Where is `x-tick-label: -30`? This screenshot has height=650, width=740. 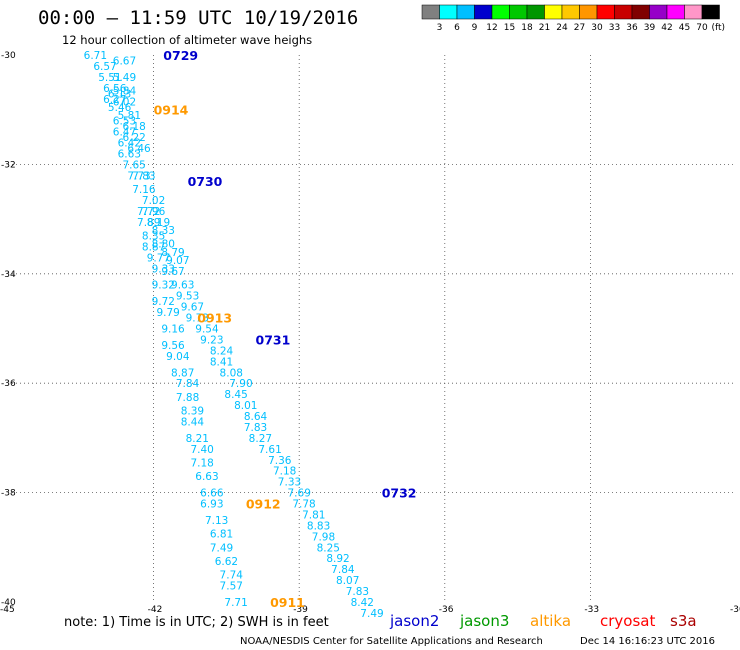 x-tick-label: -30 is located at coordinates (735, 610).